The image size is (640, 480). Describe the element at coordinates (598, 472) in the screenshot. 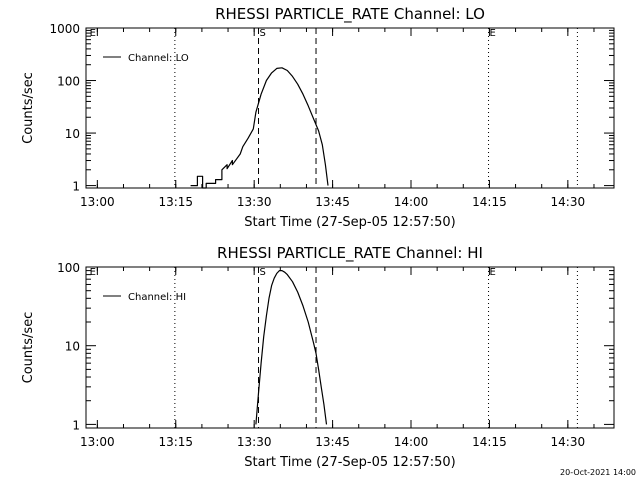

I see `footer-timestamp: 20-Oct-2021 14:00` at that location.